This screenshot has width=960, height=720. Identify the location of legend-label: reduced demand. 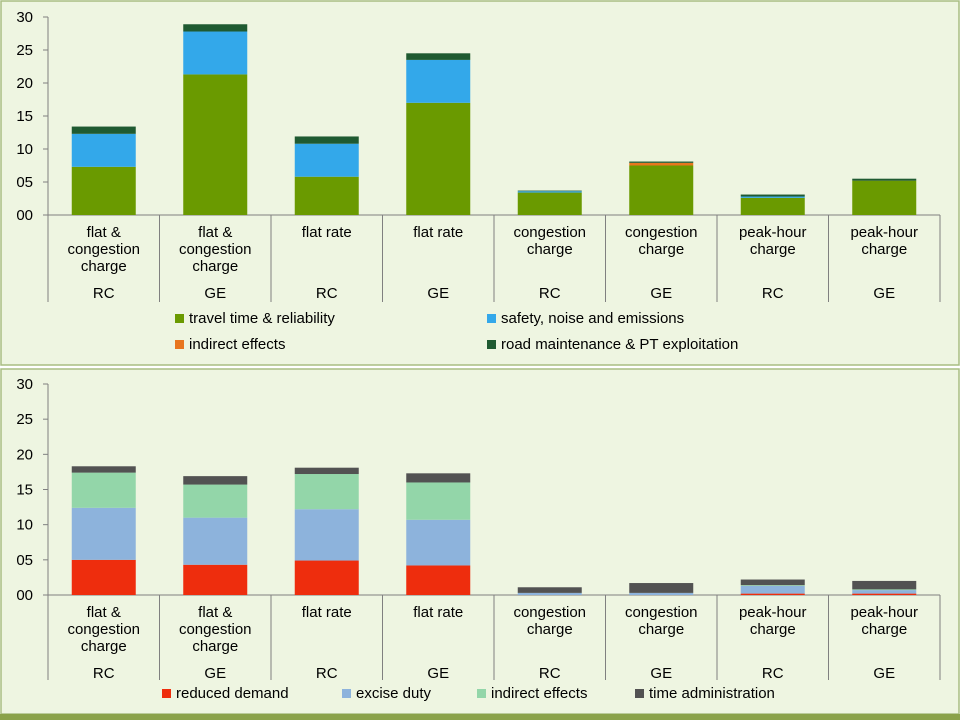
(232, 693).